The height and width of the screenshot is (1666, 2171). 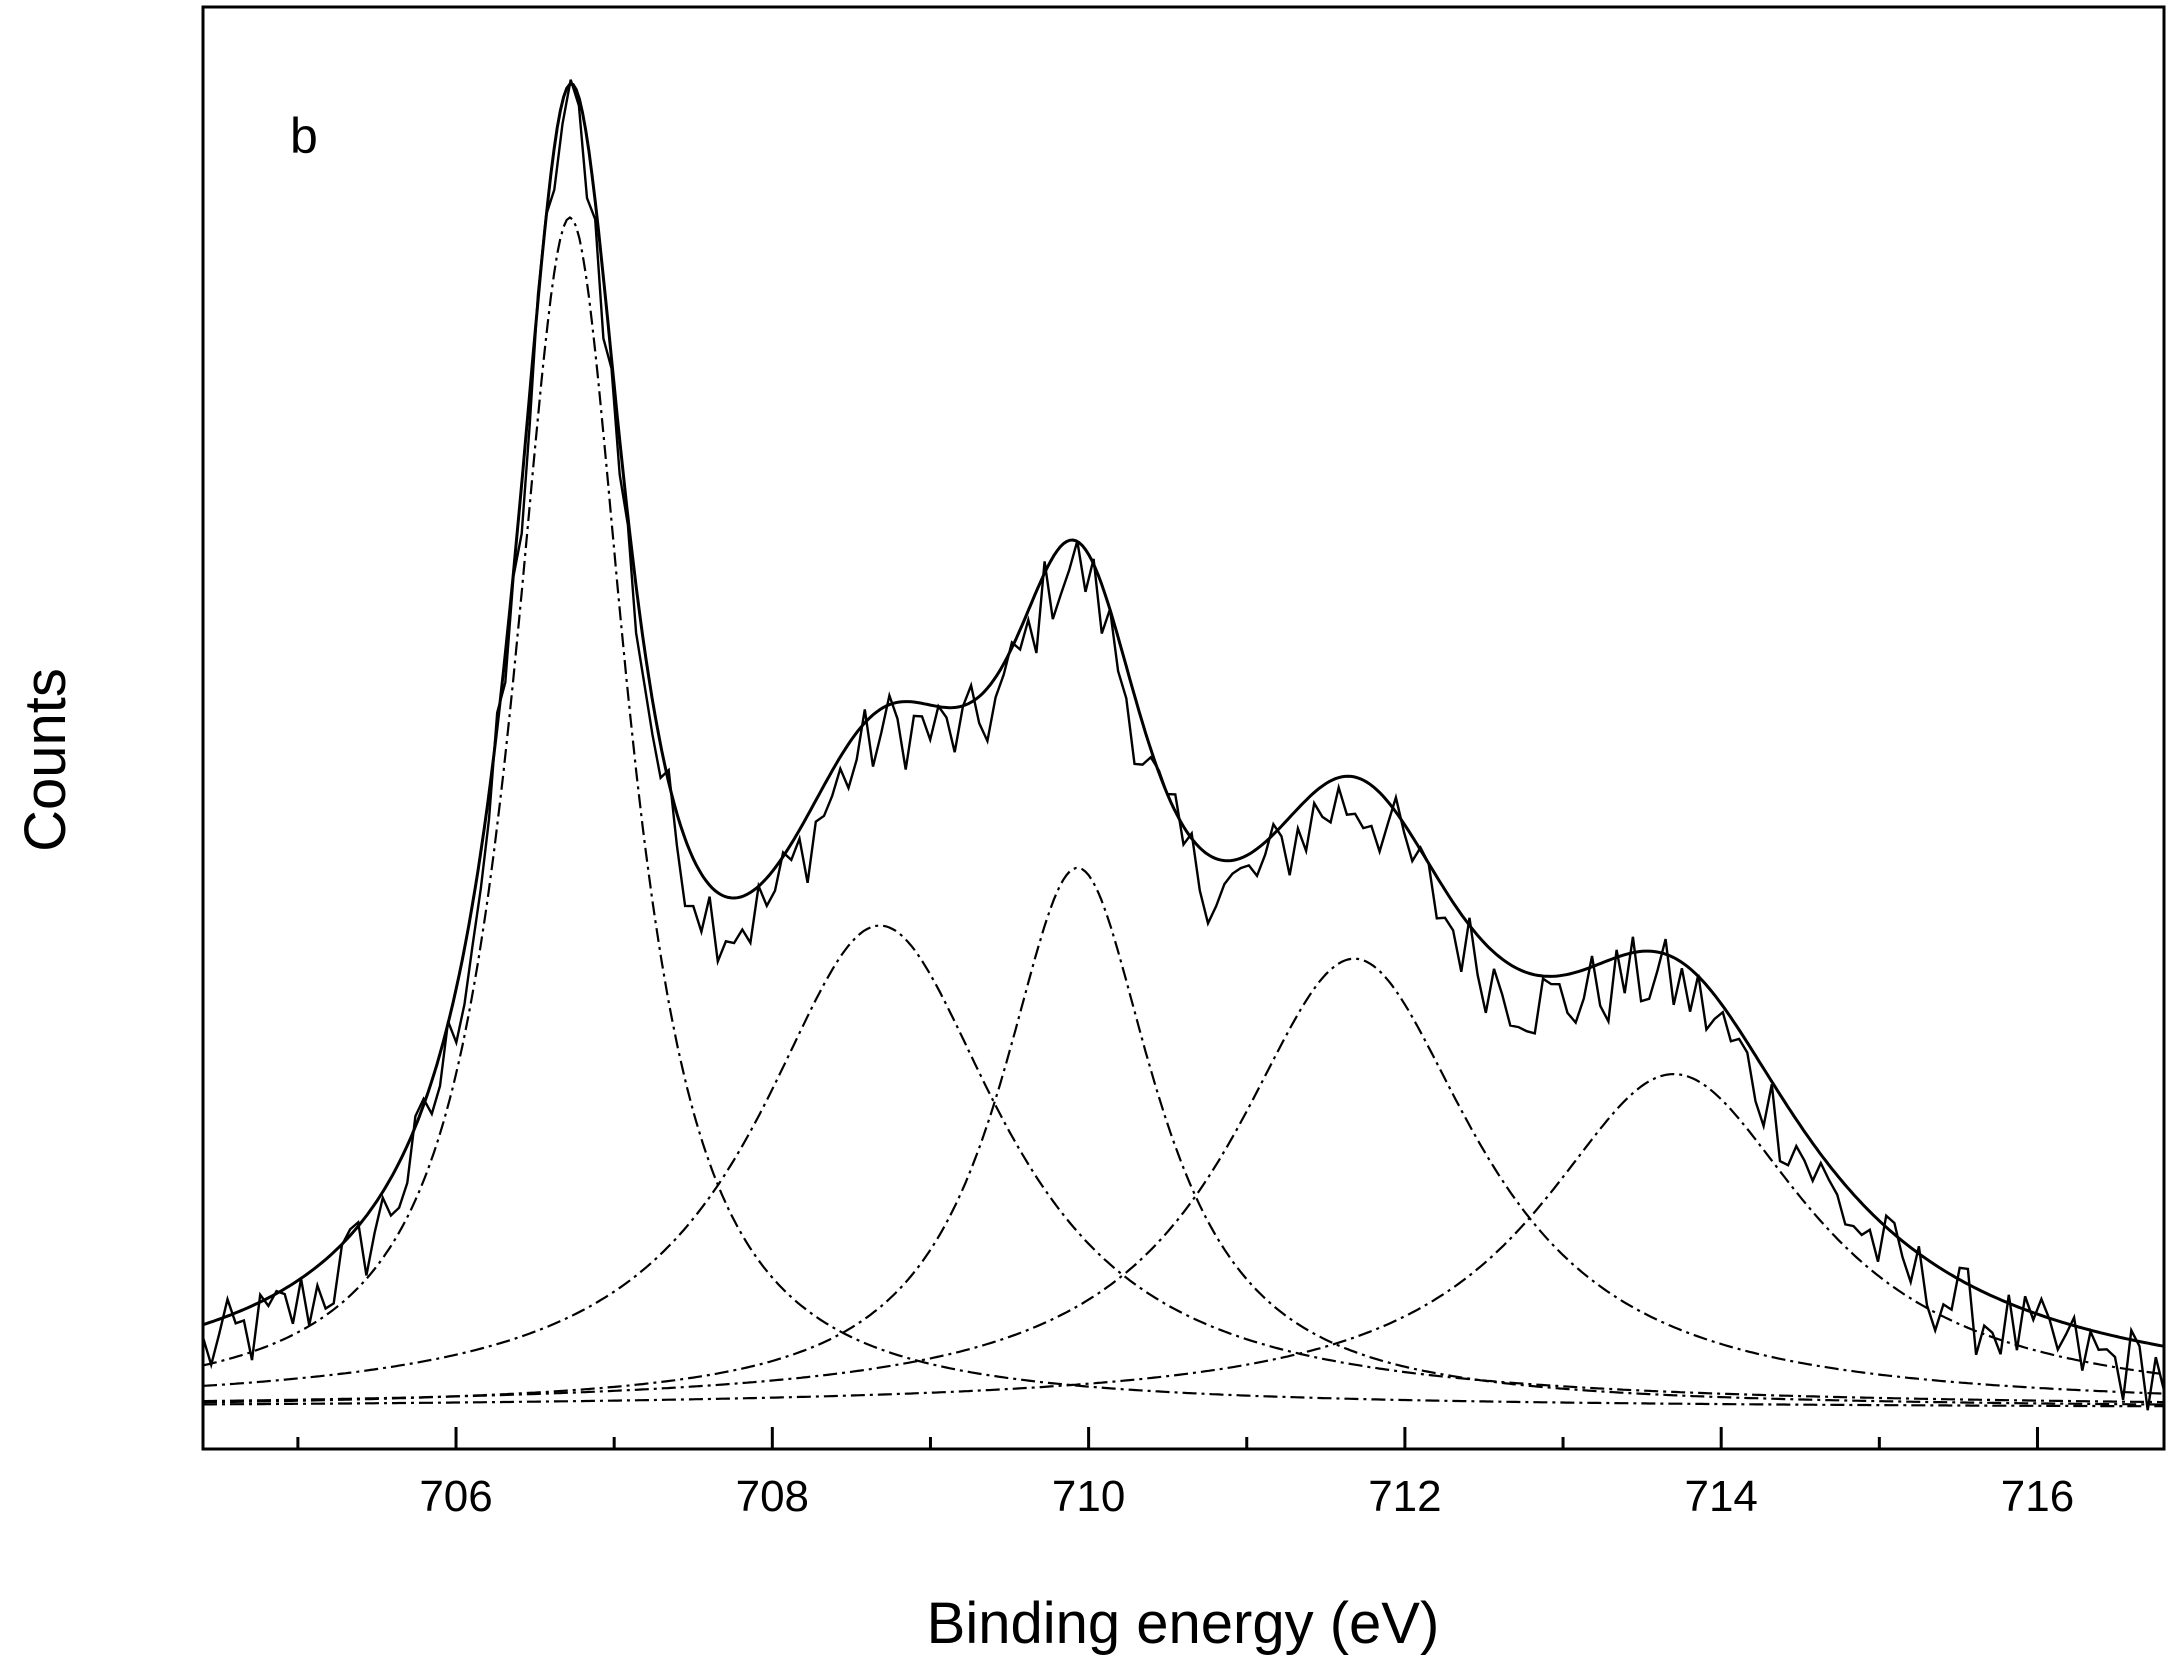 I want to click on x-tick-label: 706, so click(x=455, y=1496).